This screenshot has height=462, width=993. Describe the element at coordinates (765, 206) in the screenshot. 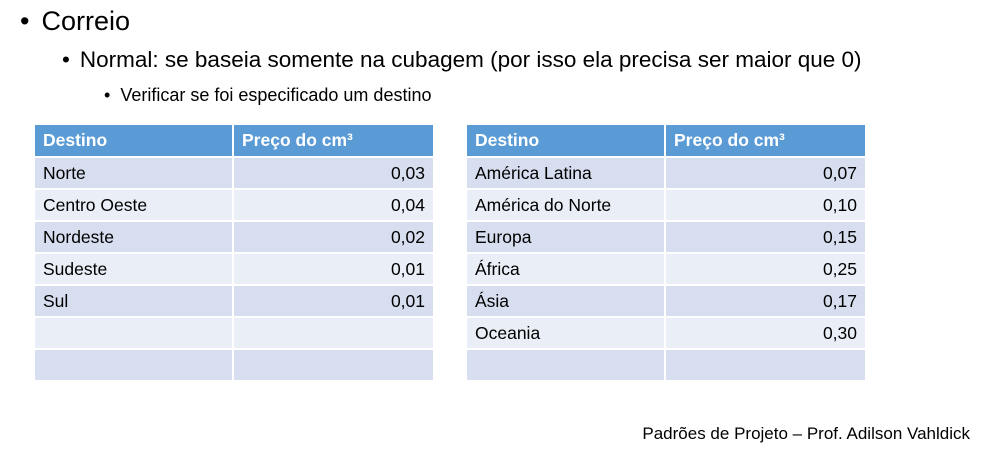

I see `cell-preco: 0,10` at that location.